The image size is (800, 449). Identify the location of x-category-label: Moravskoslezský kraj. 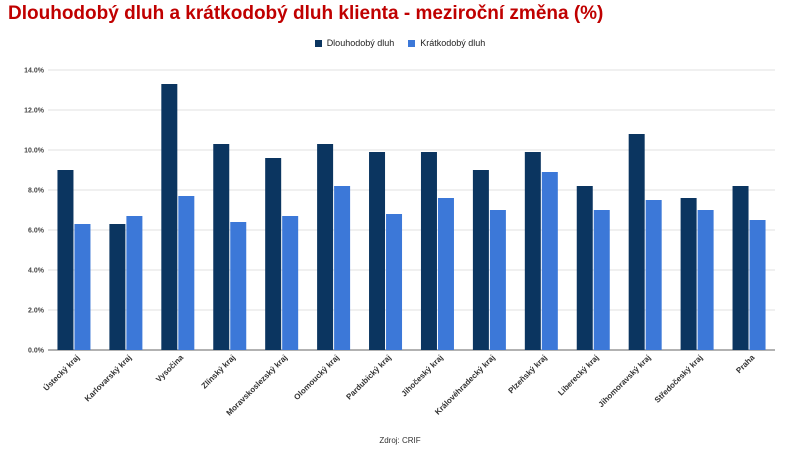
(257, 385).